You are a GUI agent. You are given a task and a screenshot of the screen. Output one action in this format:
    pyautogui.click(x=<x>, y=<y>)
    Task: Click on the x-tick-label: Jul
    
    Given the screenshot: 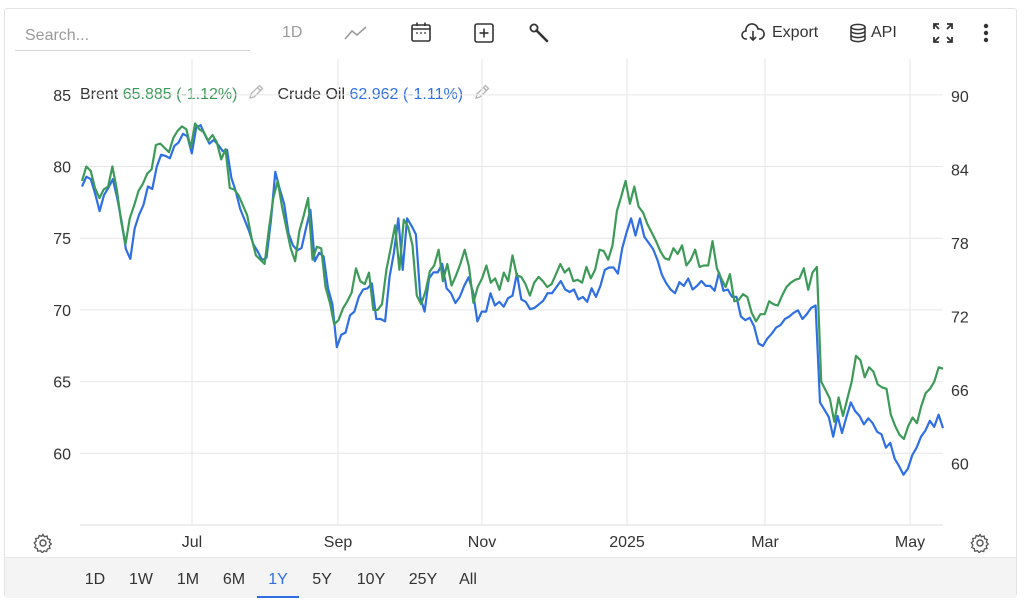 What is the action you would take?
    pyautogui.click(x=192, y=542)
    